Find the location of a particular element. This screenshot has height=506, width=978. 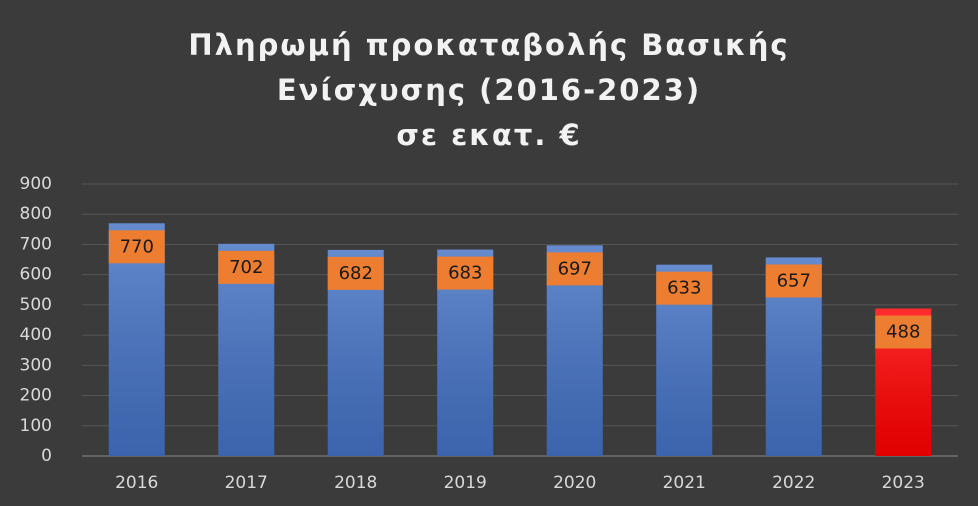

data-label: 488 is located at coordinates (903, 332).